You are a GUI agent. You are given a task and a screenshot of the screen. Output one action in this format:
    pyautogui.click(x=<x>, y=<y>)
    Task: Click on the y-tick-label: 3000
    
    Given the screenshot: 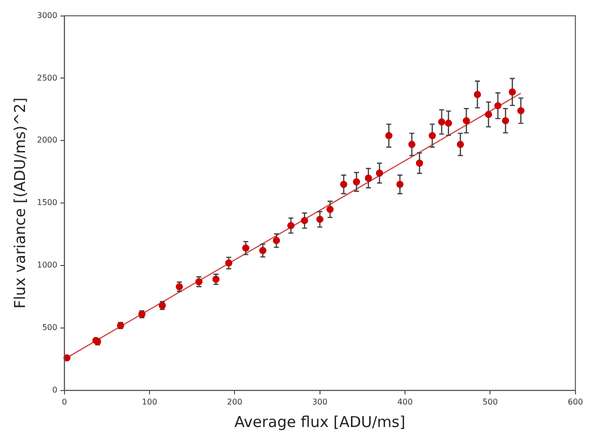 What is the action you would take?
    pyautogui.click(x=47, y=15)
    